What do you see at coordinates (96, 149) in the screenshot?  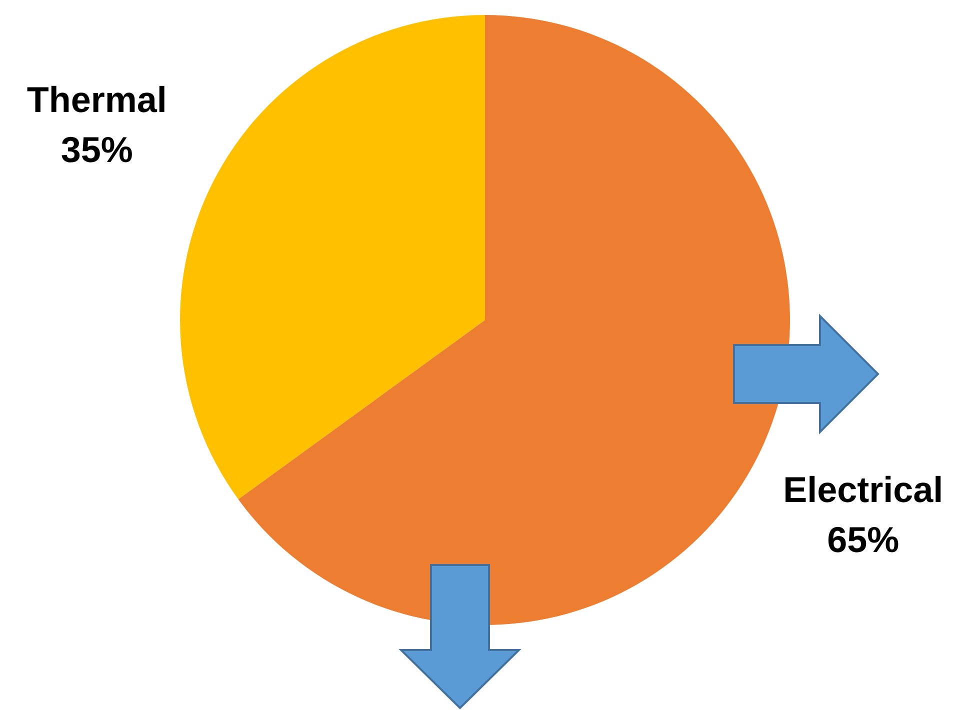 I see `data-label: 35%` at bounding box center [96, 149].